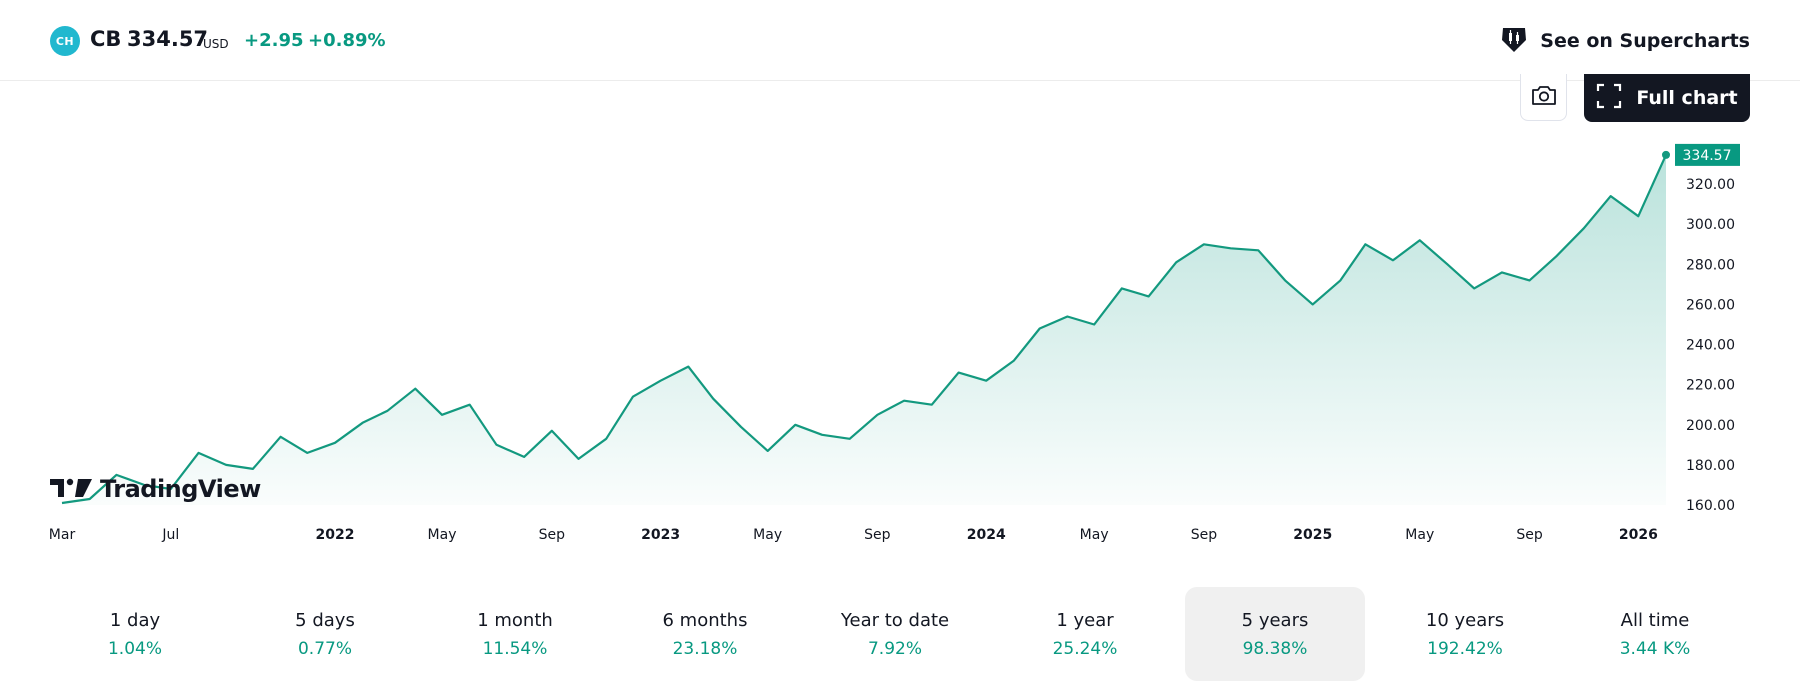 Image resolution: width=1800 pixels, height=692 pixels. Describe the element at coordinates (1687, 98) in the screenshot. I see `full-chart-label: Full chart` at that location.